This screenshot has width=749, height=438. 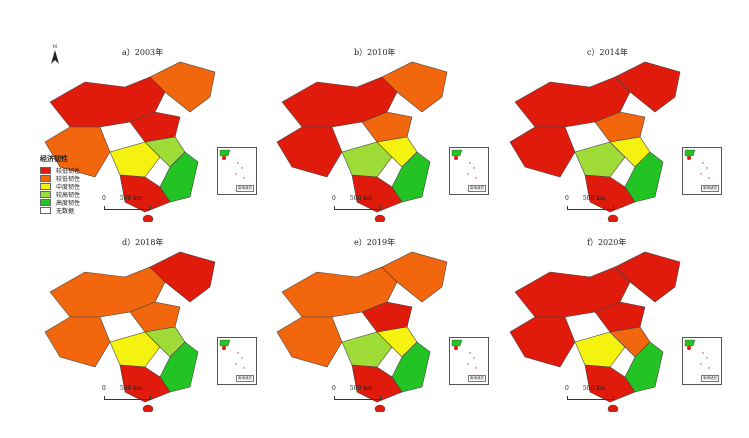 What do you see at coordinates (55, 47) in the screenshot?
I see `north-label: N` at bounding box center [55, 47].